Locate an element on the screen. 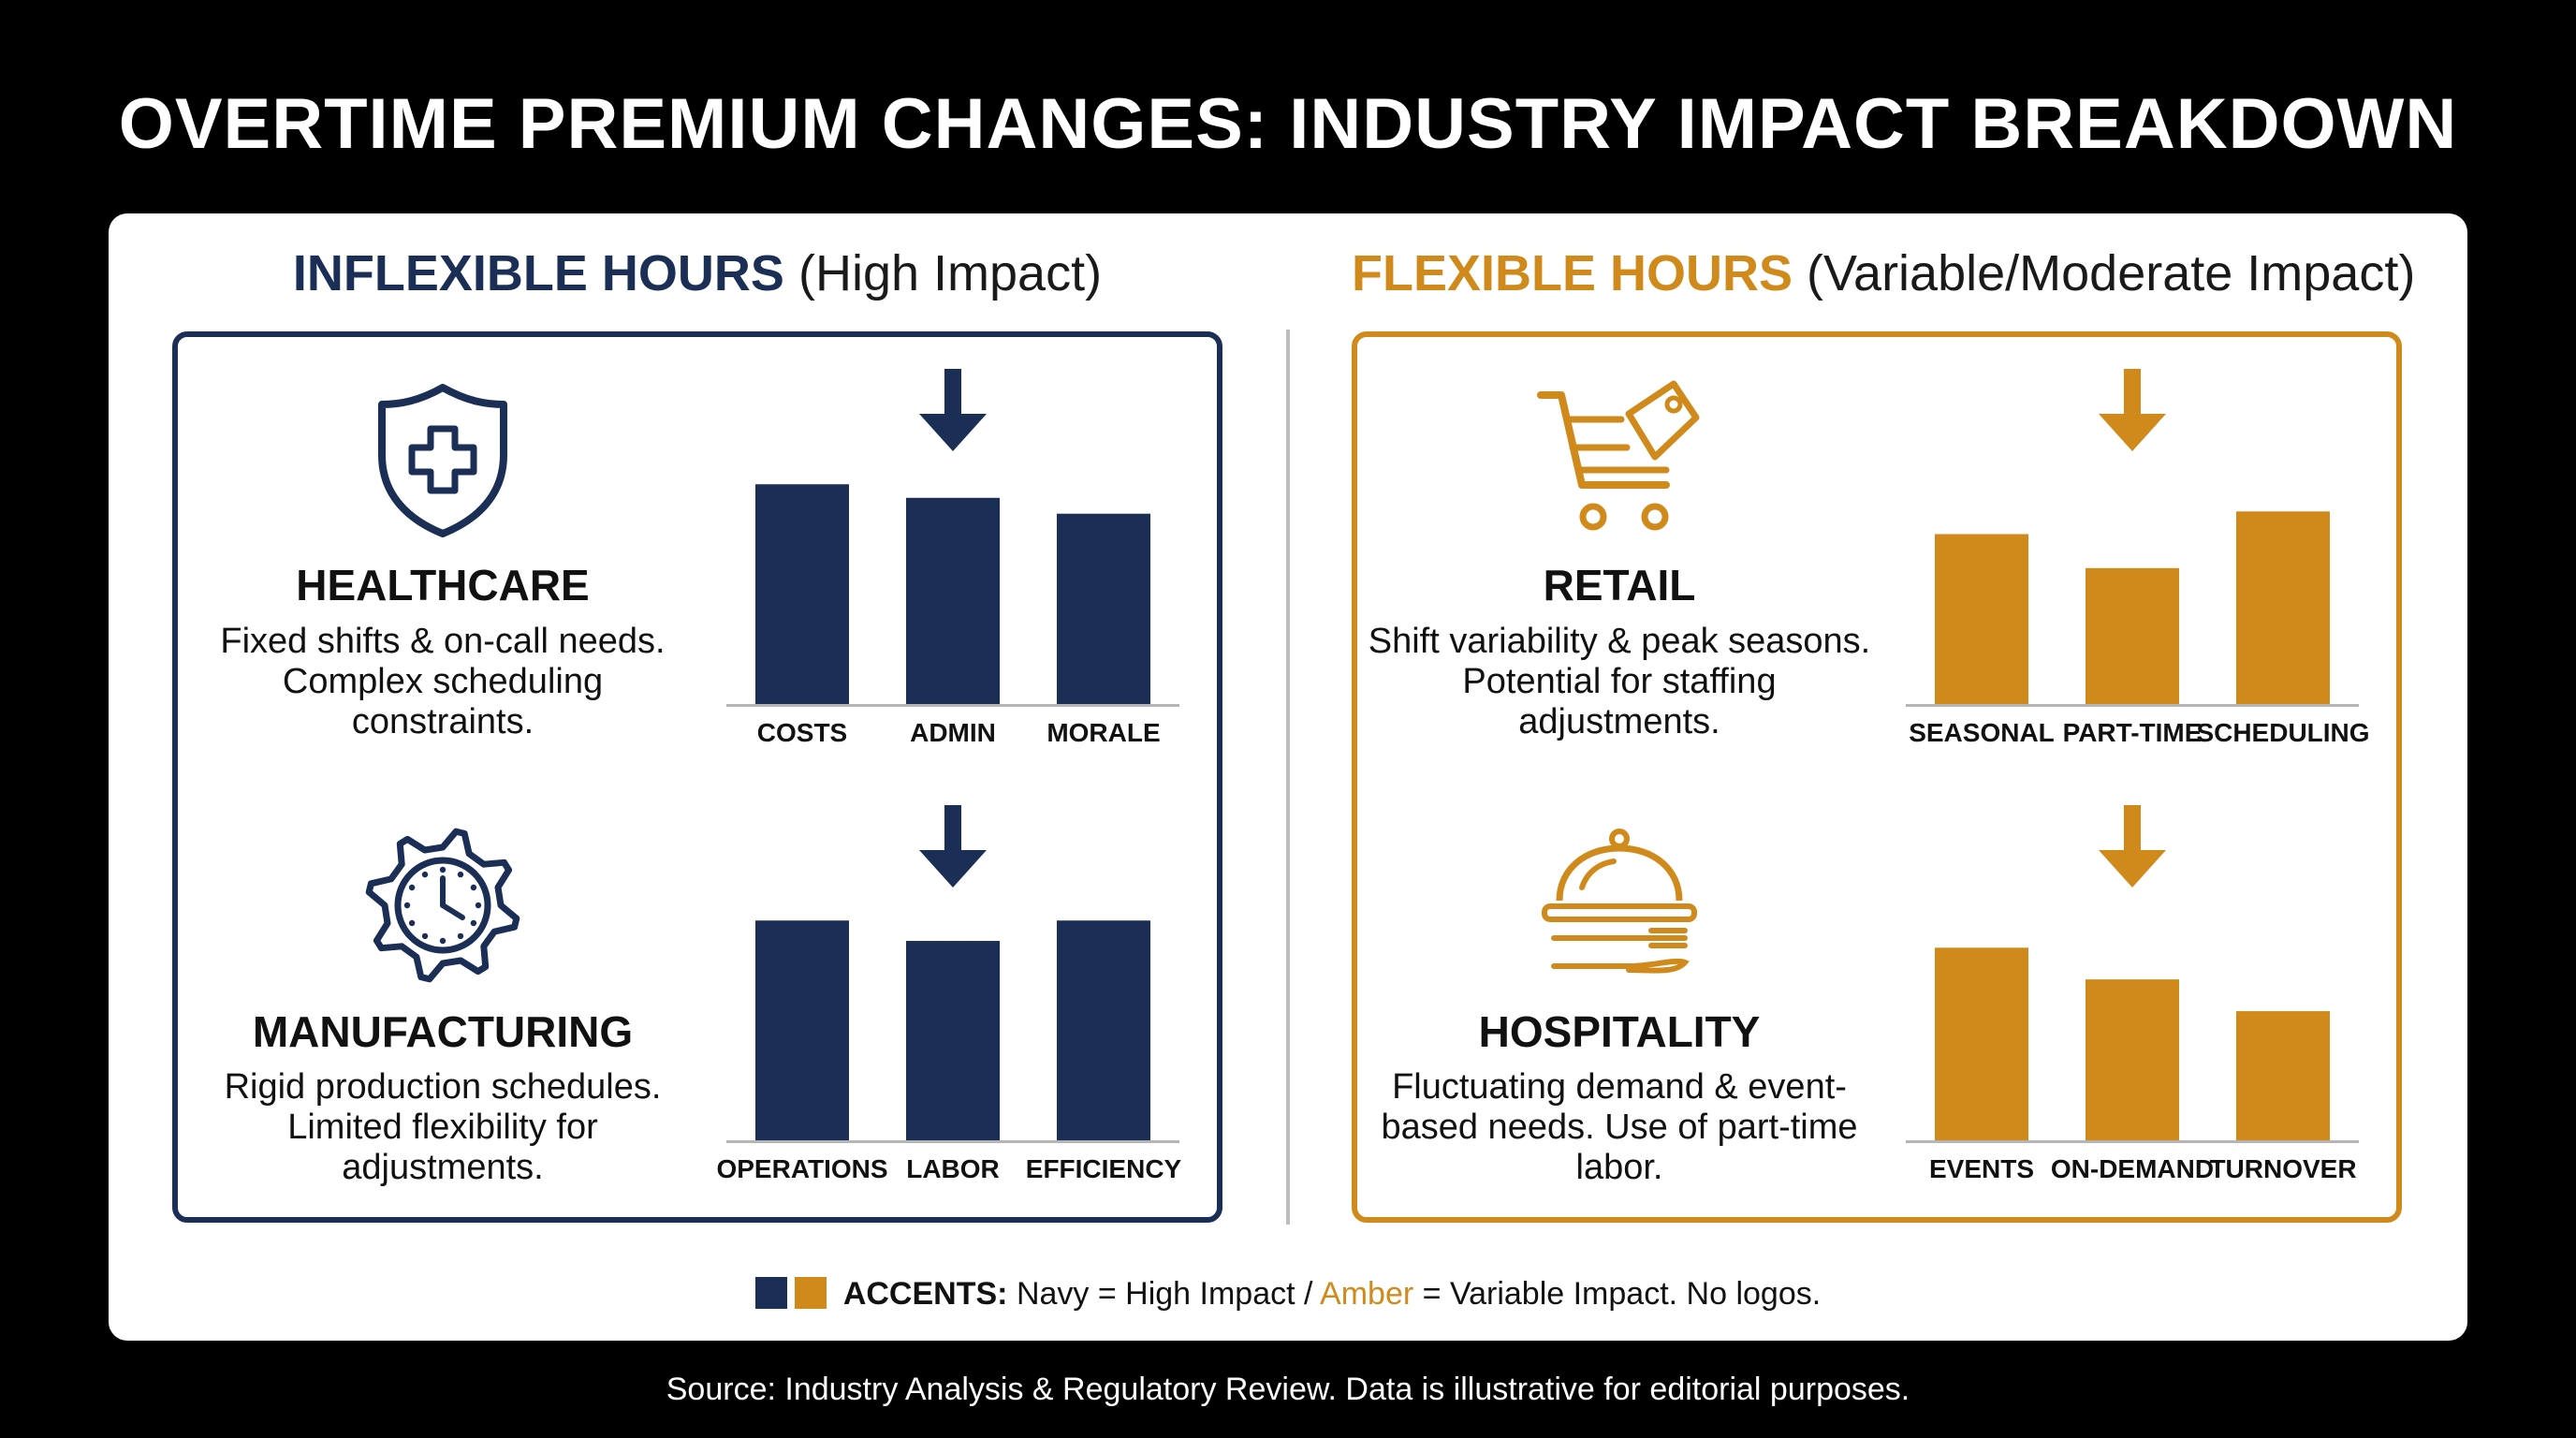  flexible-heading-label: FLEXIBLE HOURS is located at coordinates (1572, 273).